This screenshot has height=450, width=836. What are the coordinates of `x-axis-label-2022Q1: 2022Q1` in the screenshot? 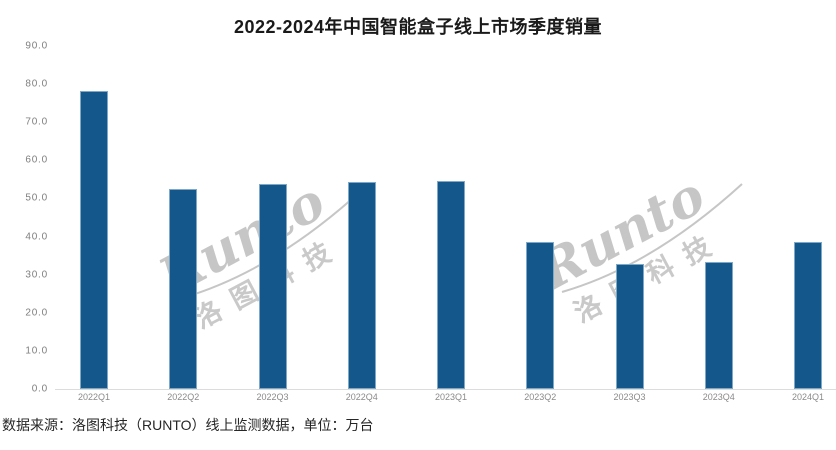 It's located at (94, 397).